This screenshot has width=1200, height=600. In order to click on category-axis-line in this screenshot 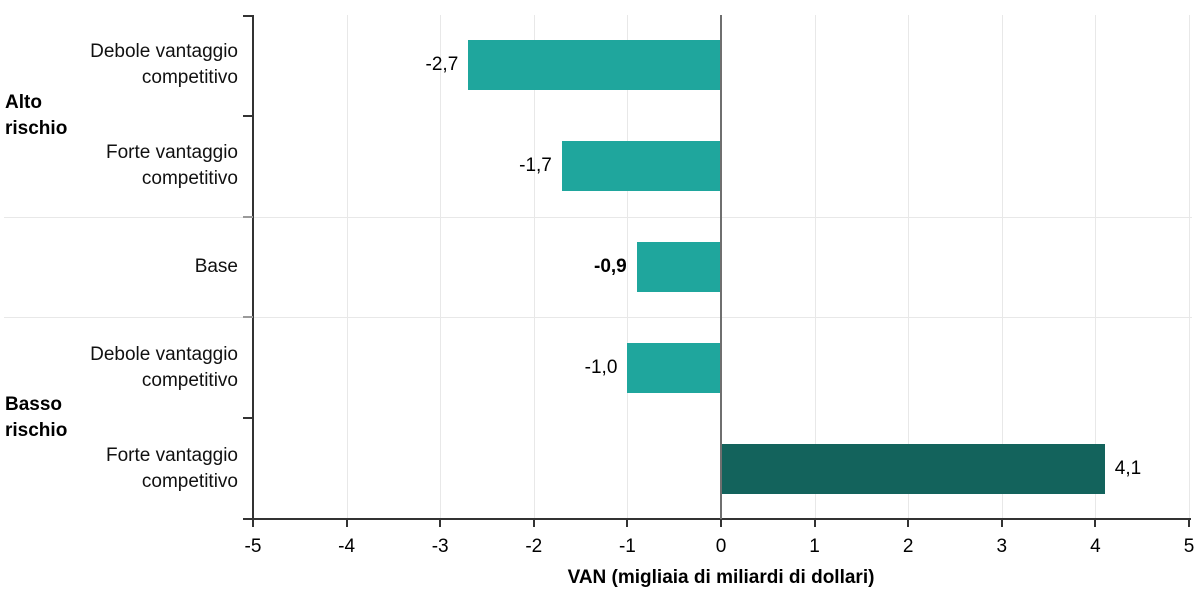, I will do `click(253, 267)`.